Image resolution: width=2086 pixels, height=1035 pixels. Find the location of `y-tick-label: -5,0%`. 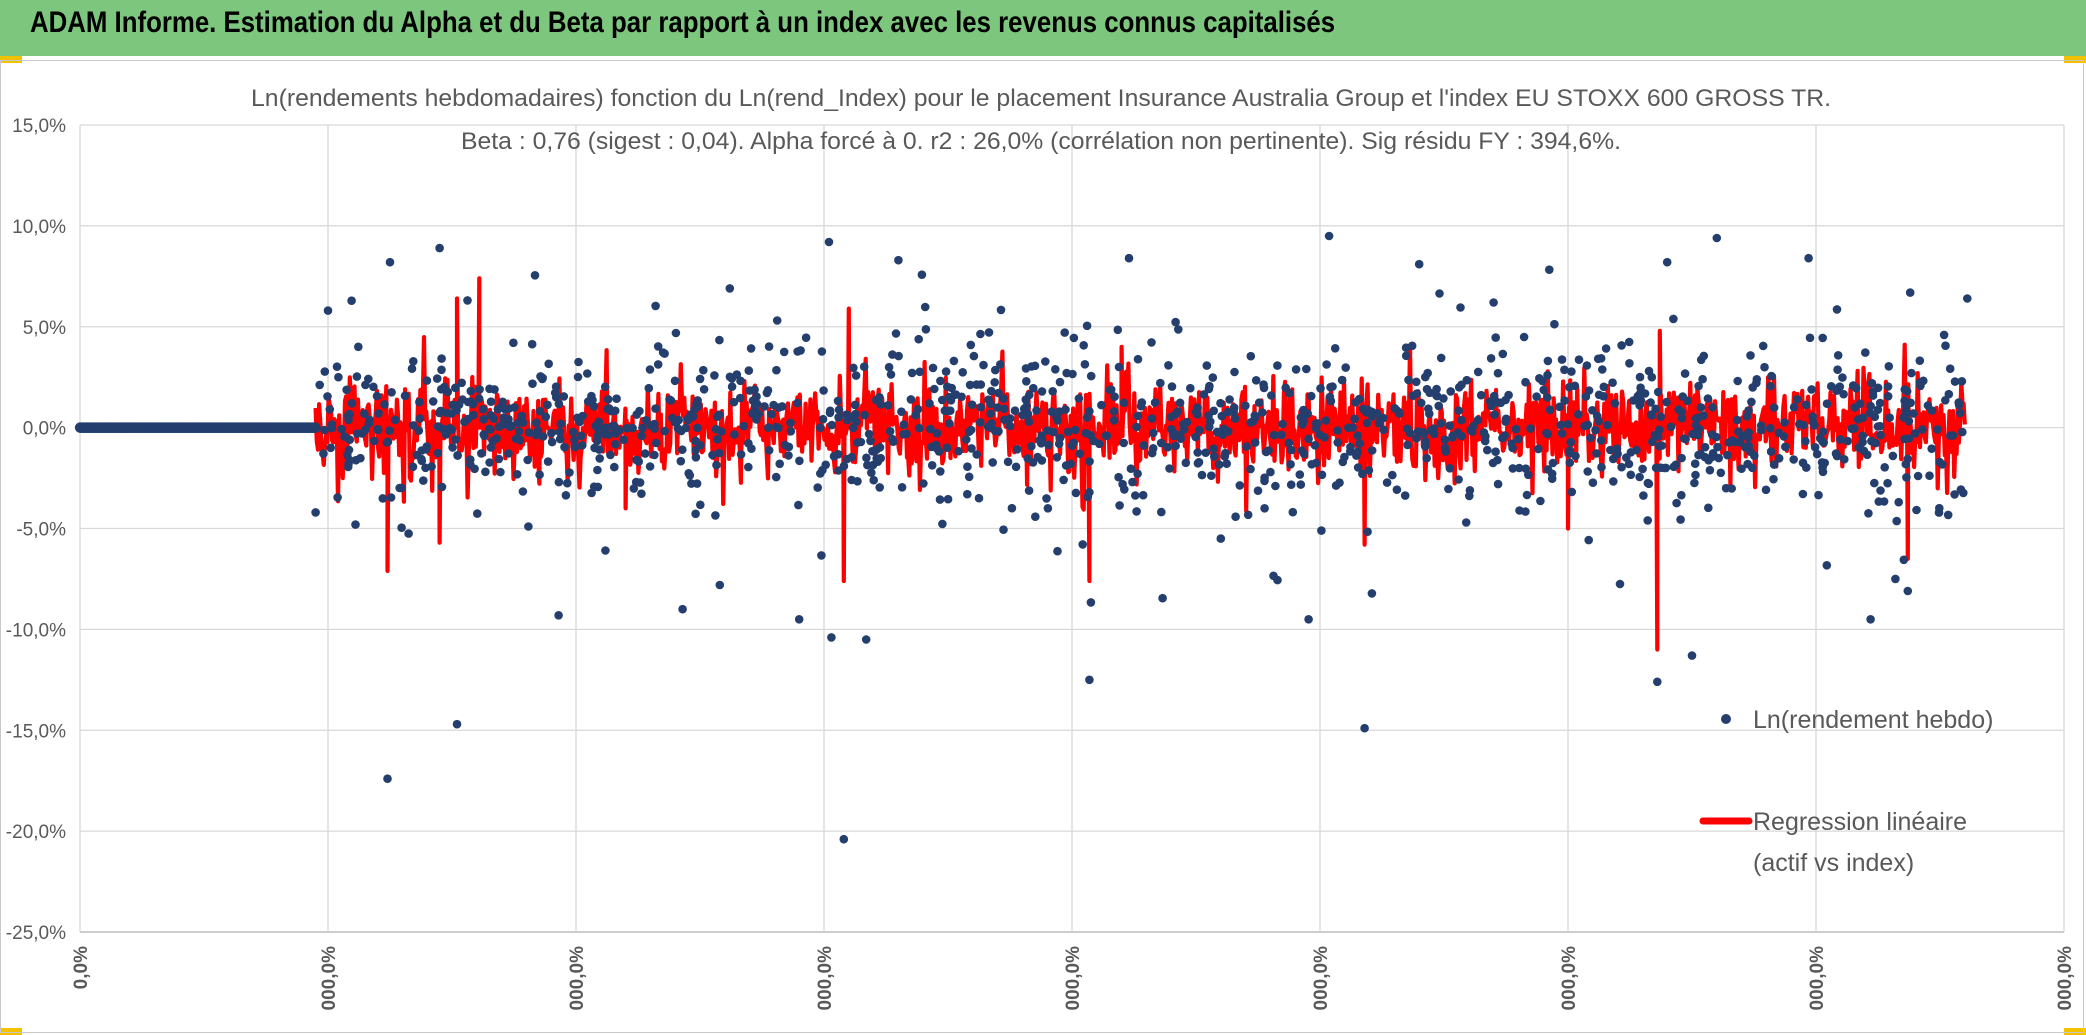

y-tick-label: -5,0% is located at coordinates (41, 530).